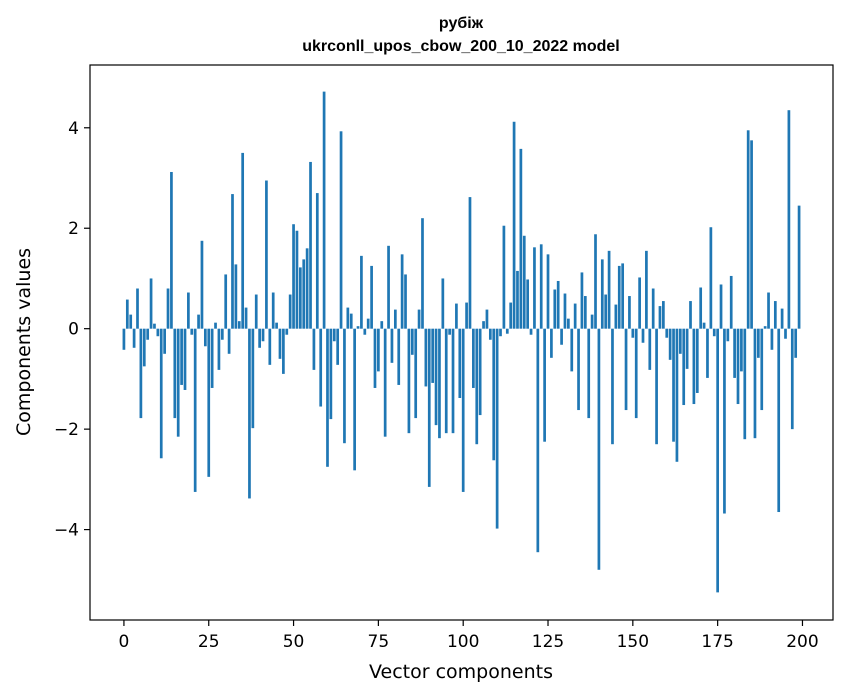 This screenshot has width=847, height=696. I want to click on y-tick-label: −2, so click(66, 430).